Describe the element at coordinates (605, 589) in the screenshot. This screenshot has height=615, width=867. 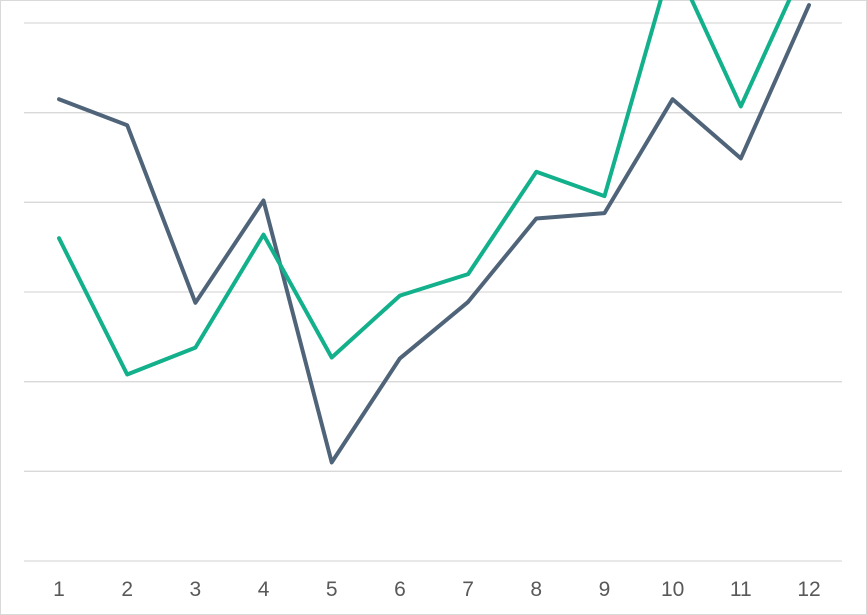
I see `x-tick-label: 9` at that location.